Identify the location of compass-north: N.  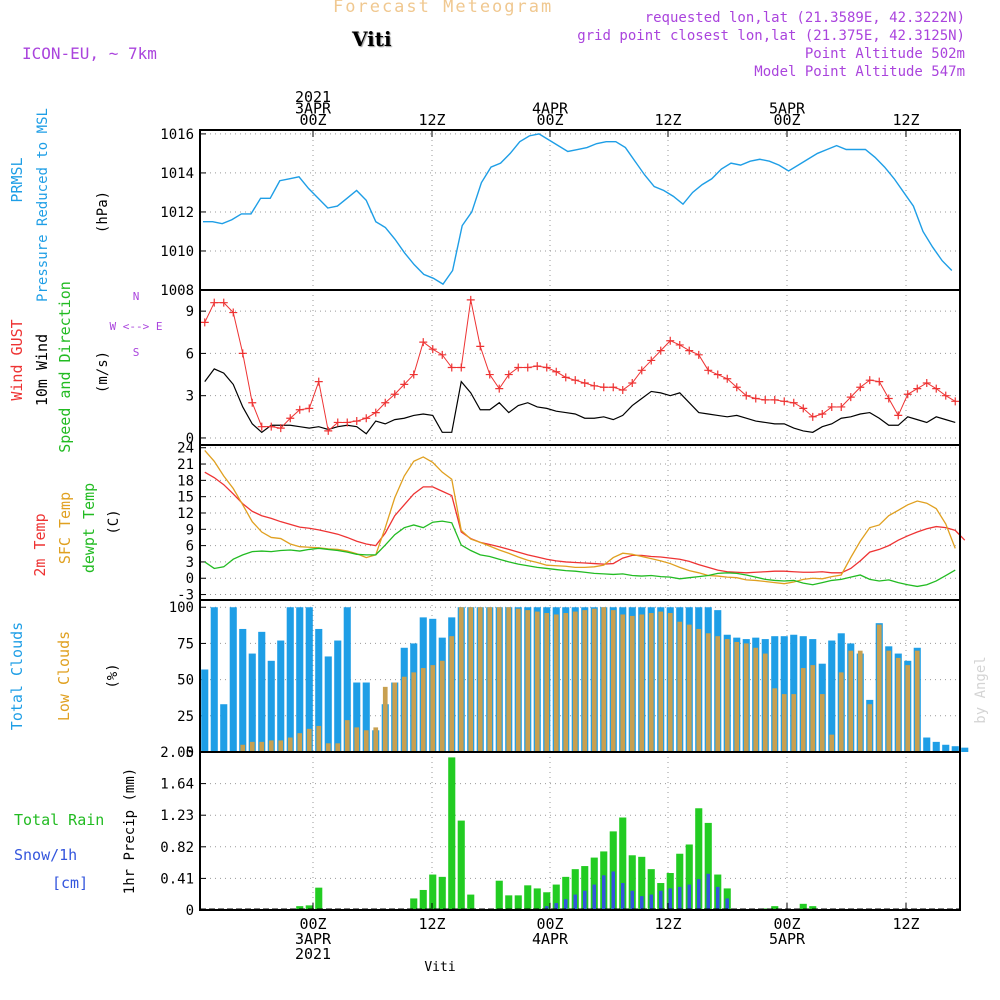
(136, 296).